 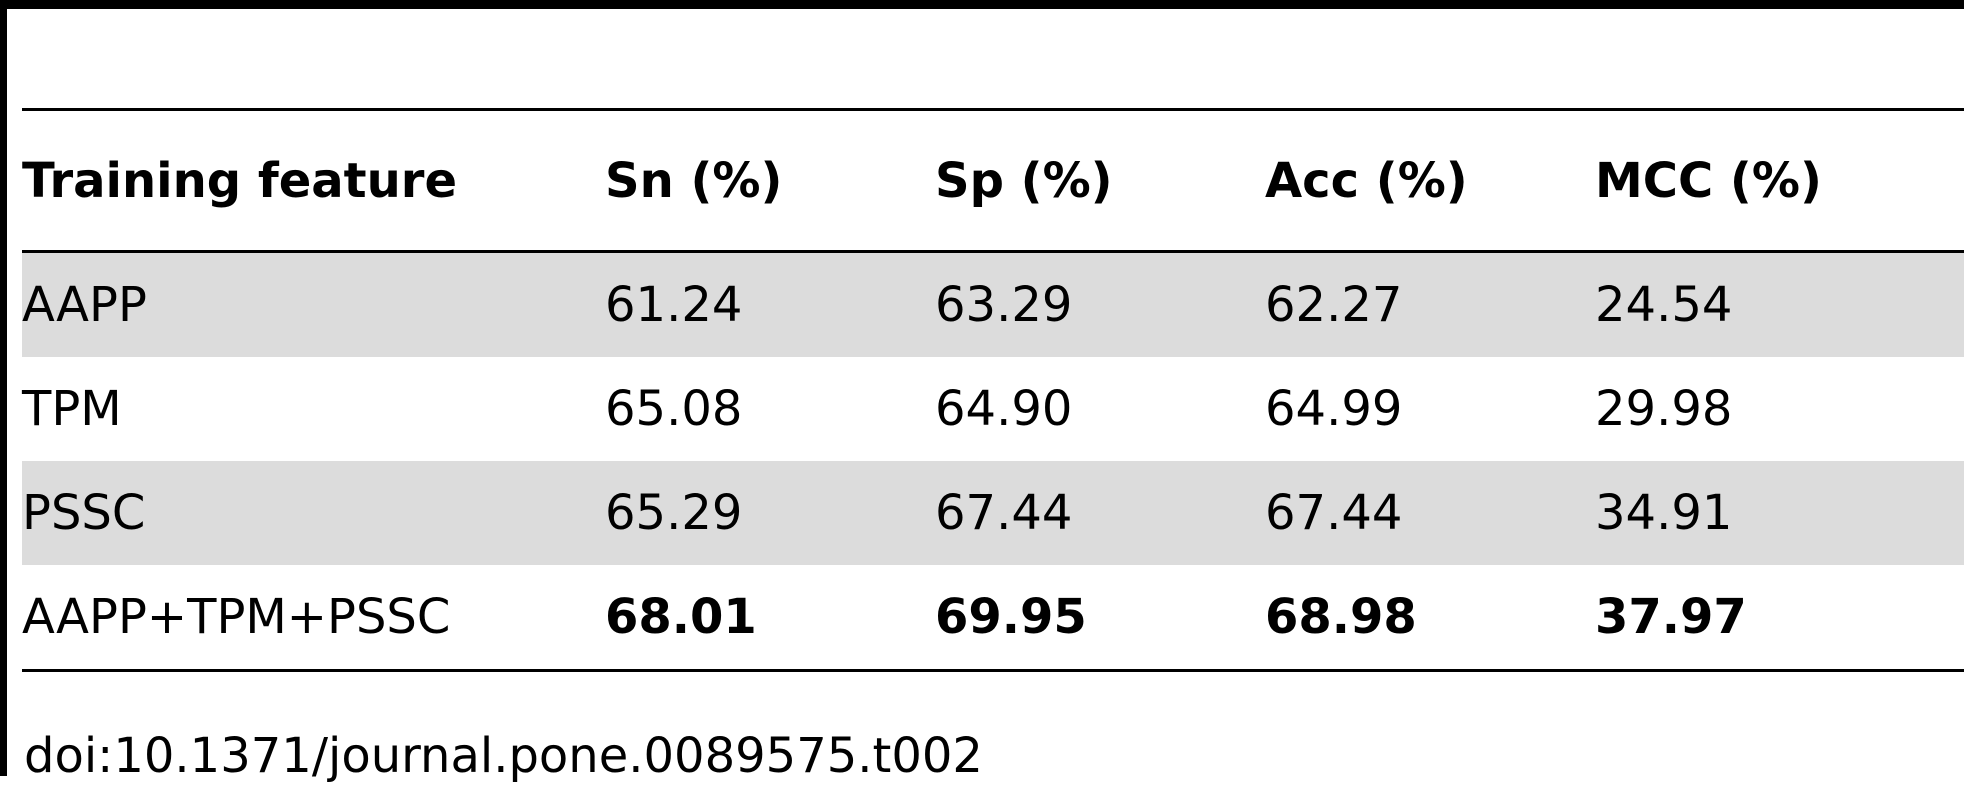 I want to click on cell-acc: 62.27, so click(x=1430, y=304).